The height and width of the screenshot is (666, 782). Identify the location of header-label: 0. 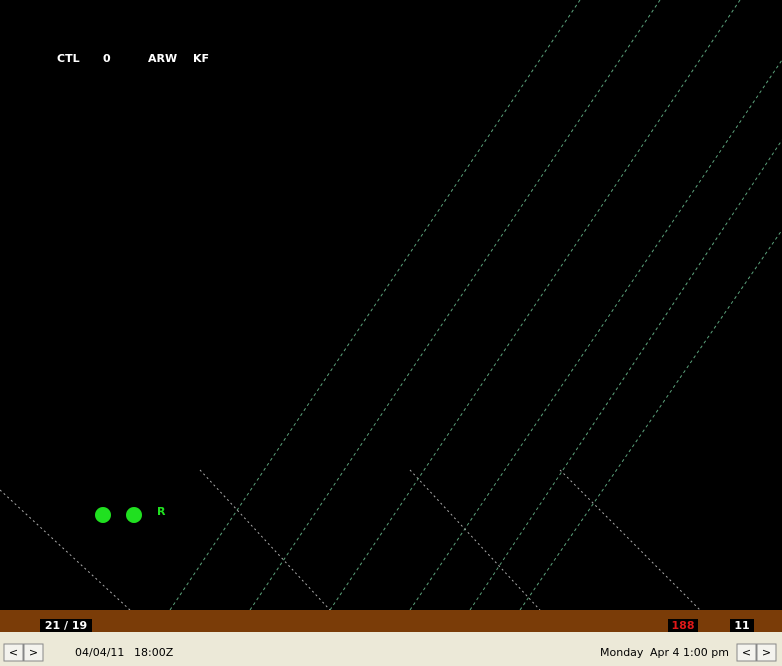
(107, 58).